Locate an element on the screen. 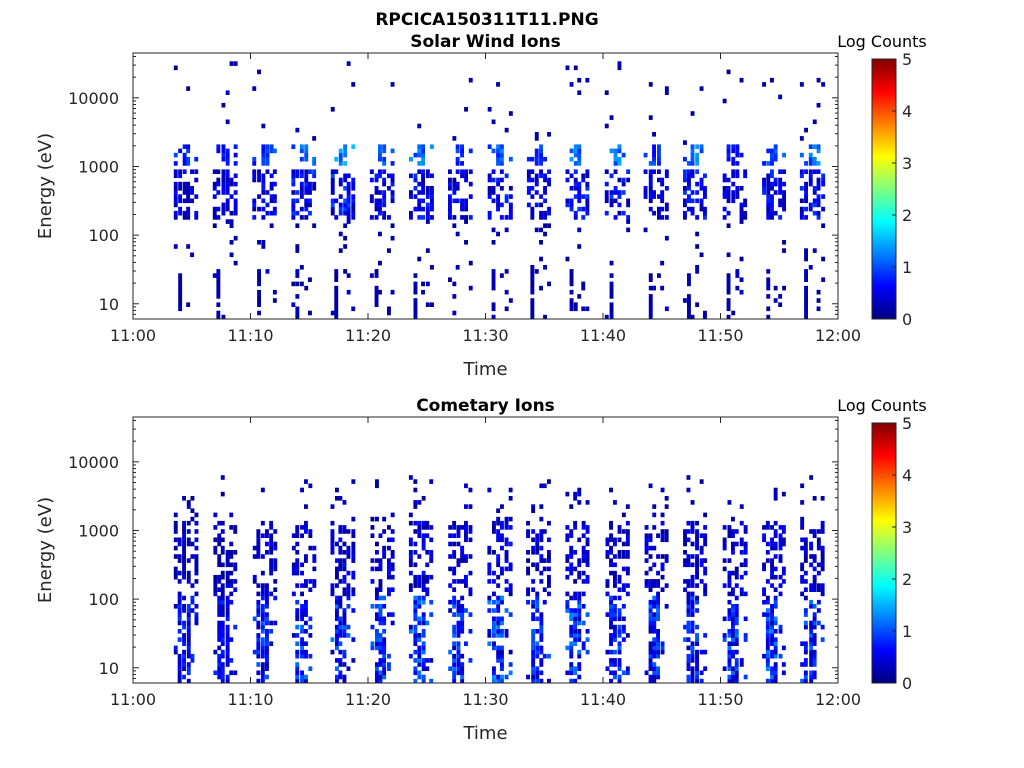 The width and height of the screenshot is (1024, 768). figure-title: RPCICA150311T11.PNG is located at coordinates (486, 20).